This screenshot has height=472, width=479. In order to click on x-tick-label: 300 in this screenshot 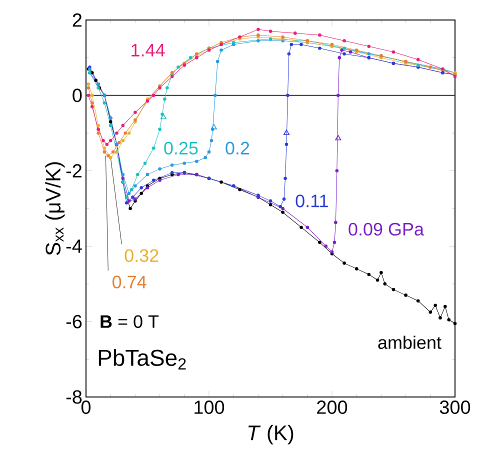, I will do `click(455, 407)`.